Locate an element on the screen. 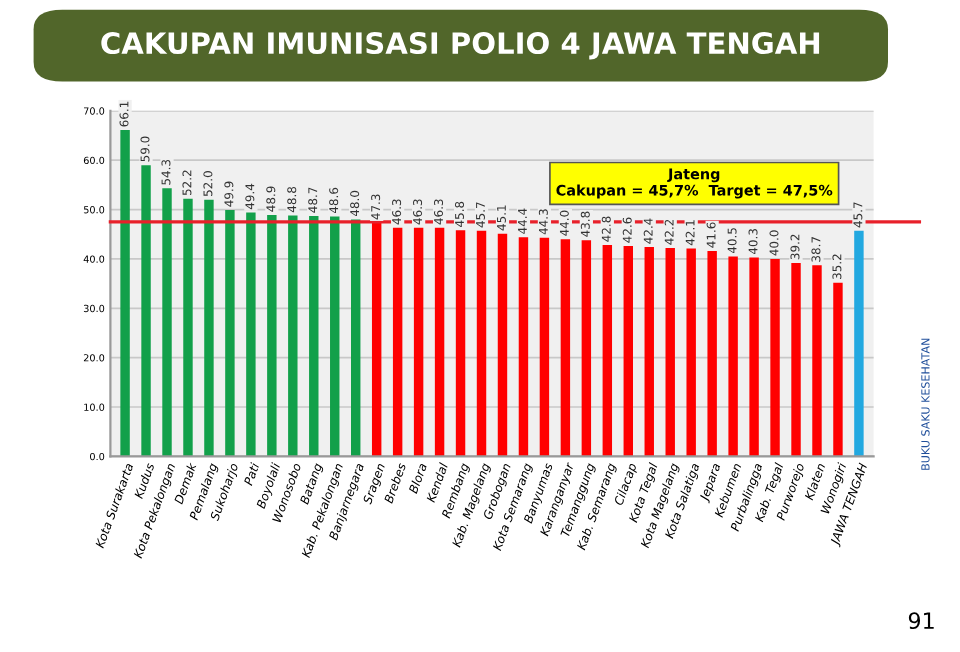  text: 91 is located at coordinates (921, 621).